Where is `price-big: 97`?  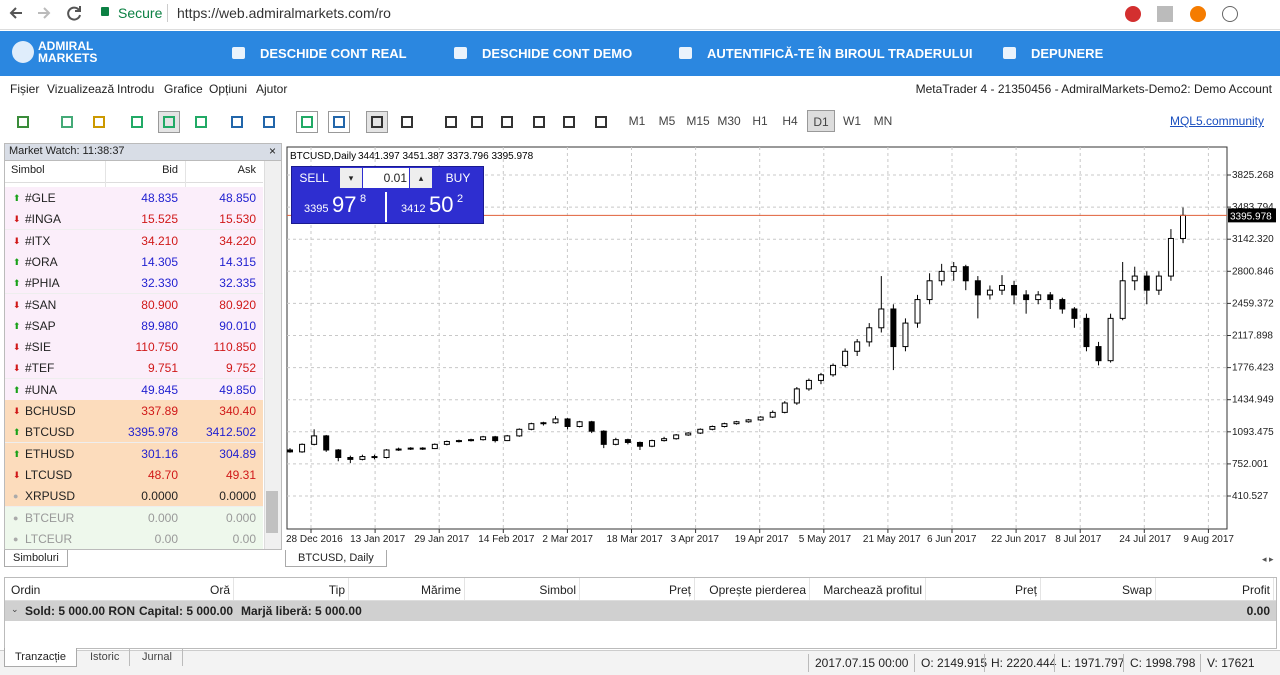 price-big: 97 is located at coordinates (344, 204).